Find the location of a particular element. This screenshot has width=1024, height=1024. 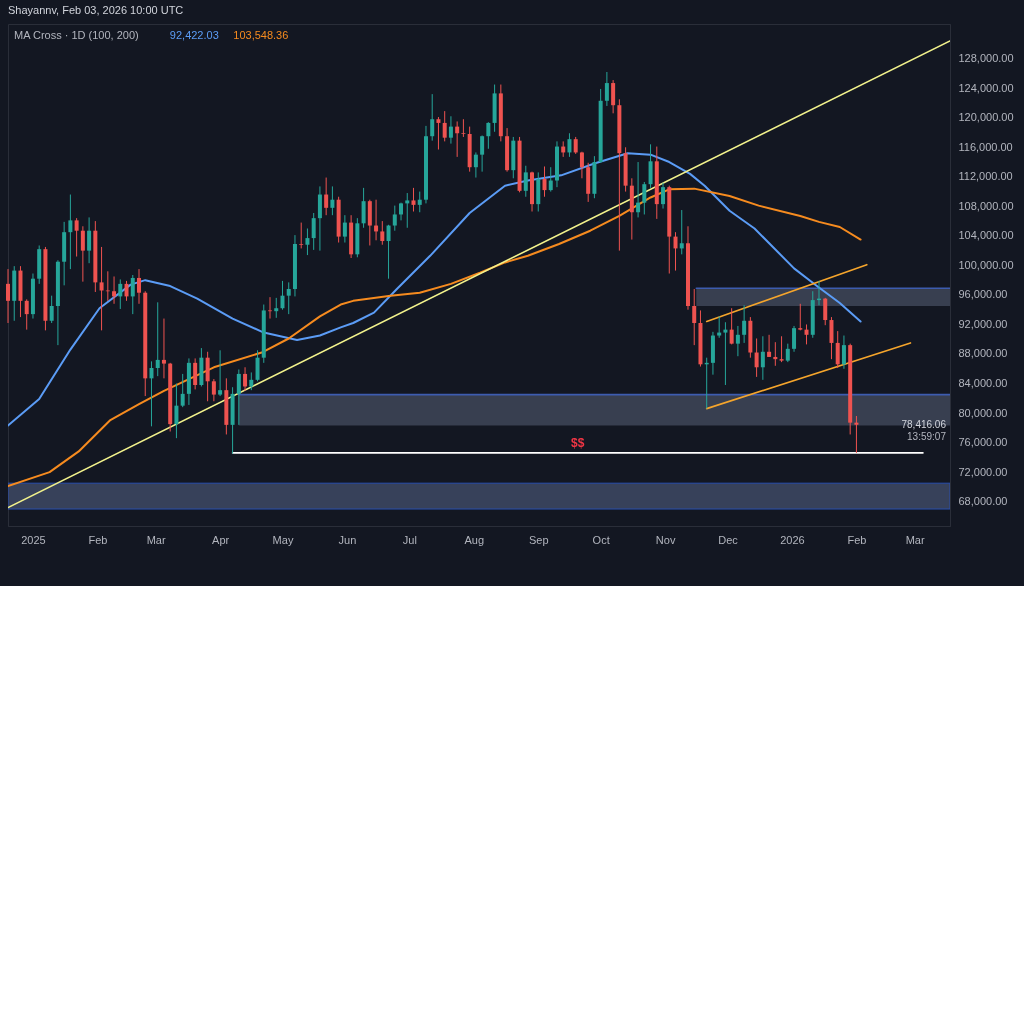

x-tick-label: Dec is located at coordinates (728, 539).